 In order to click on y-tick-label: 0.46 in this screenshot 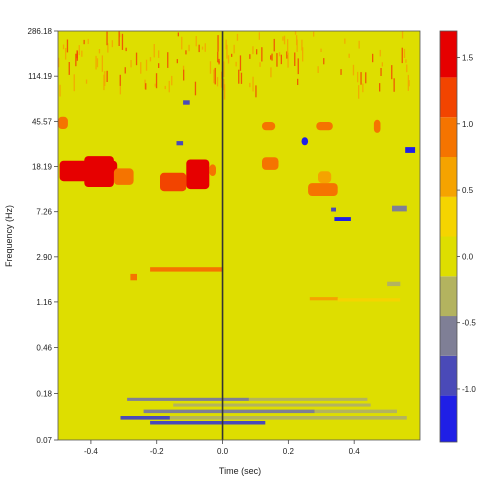, I will do `click(44, 347)`.